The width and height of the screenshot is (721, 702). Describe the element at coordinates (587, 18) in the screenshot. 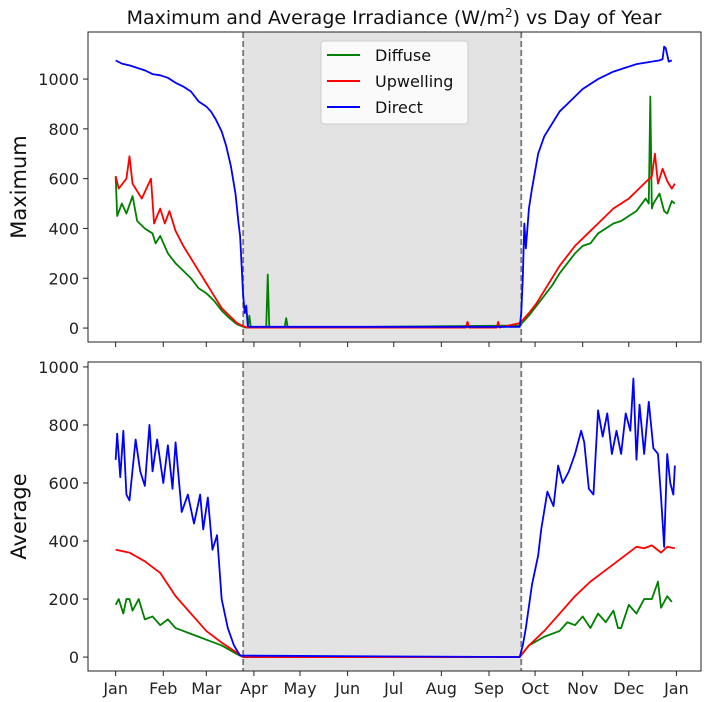

I see `title-suffix: ) vs Day of Year` at that location.